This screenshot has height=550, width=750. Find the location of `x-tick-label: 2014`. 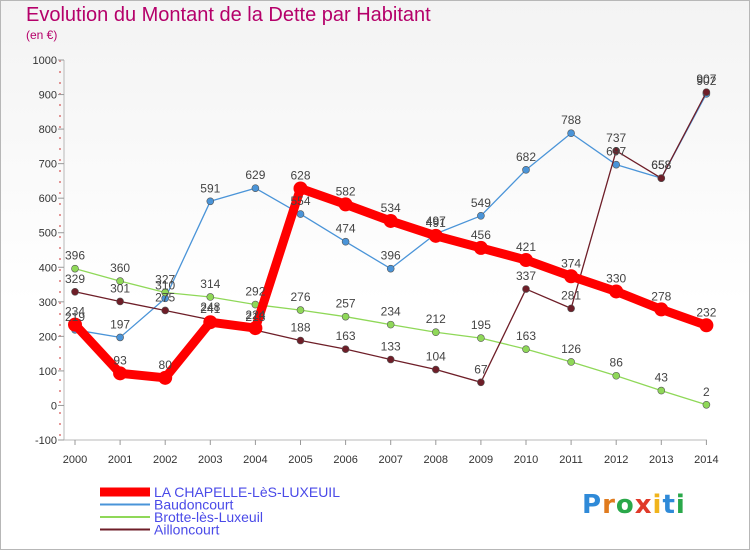

x-tick-label: 2014 is located at coordinates (706, 460).